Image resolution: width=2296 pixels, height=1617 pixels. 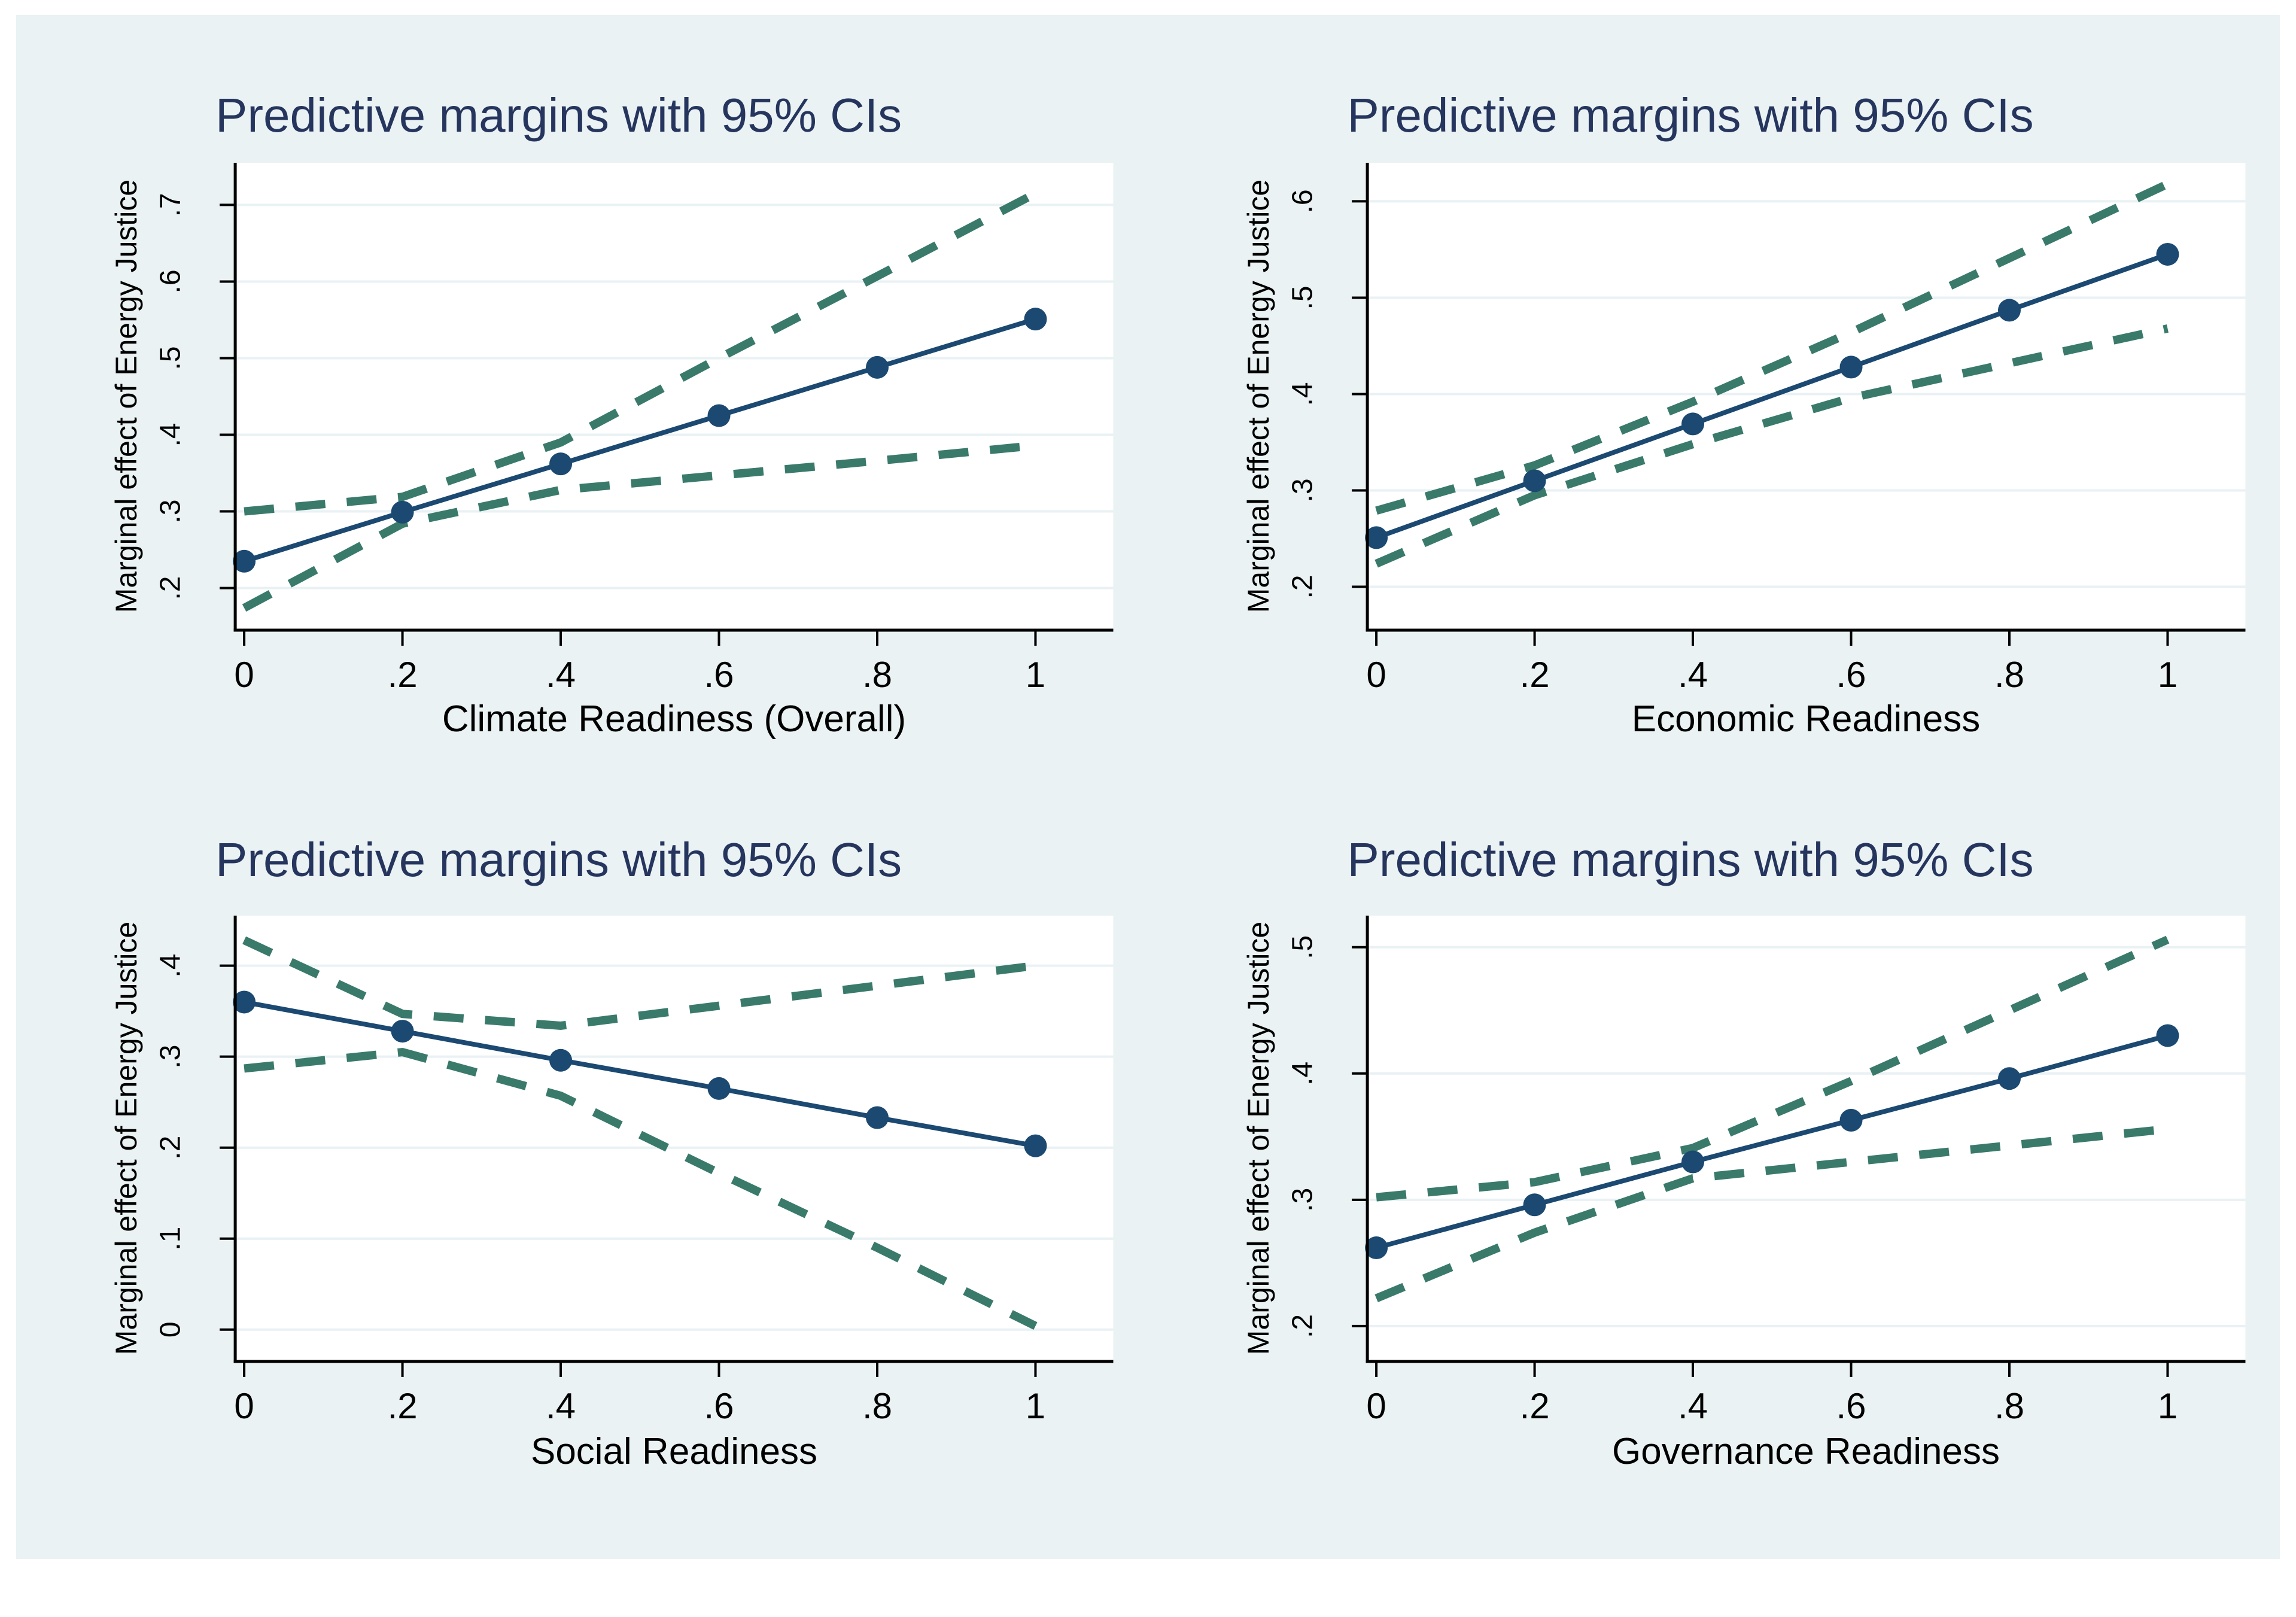 What do you see at coordinates (171, 1329) in the screenshot?
I see `y-tick-label: 0` at bounding box center [171, 1329].